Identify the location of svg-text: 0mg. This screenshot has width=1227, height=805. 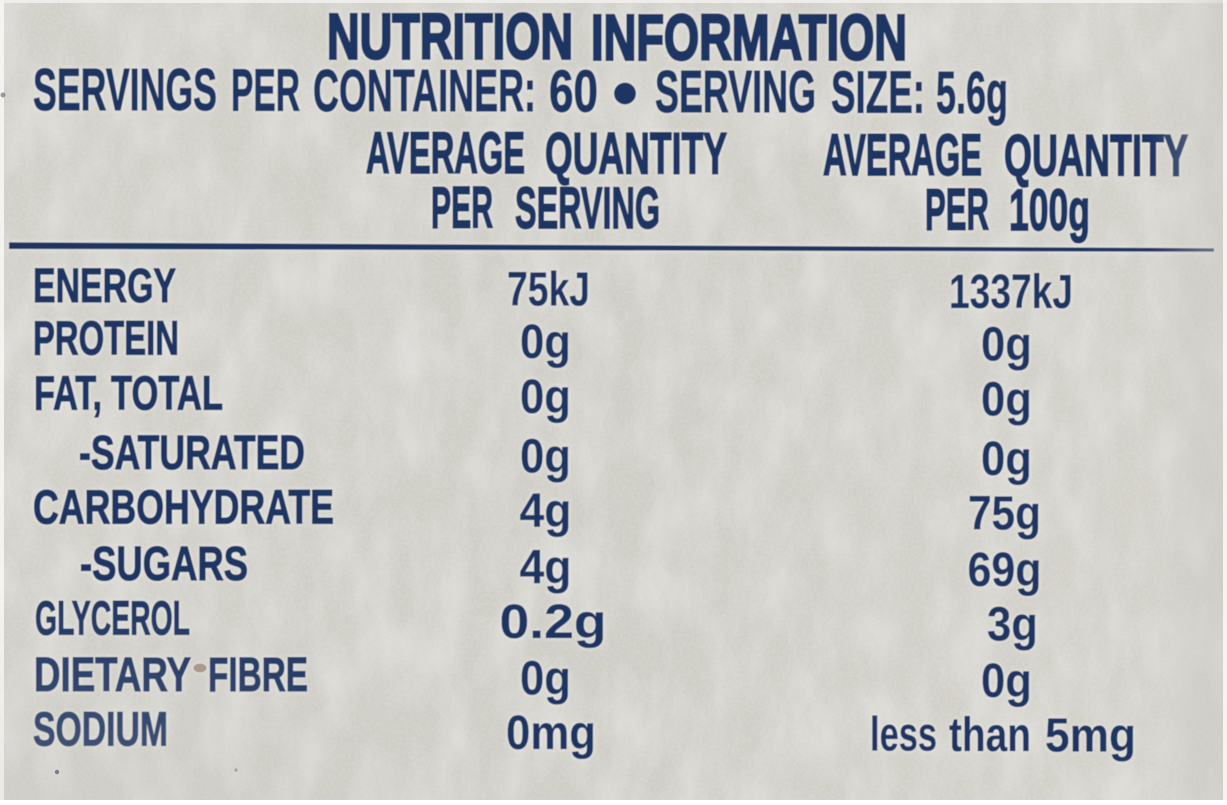
(551, 733).